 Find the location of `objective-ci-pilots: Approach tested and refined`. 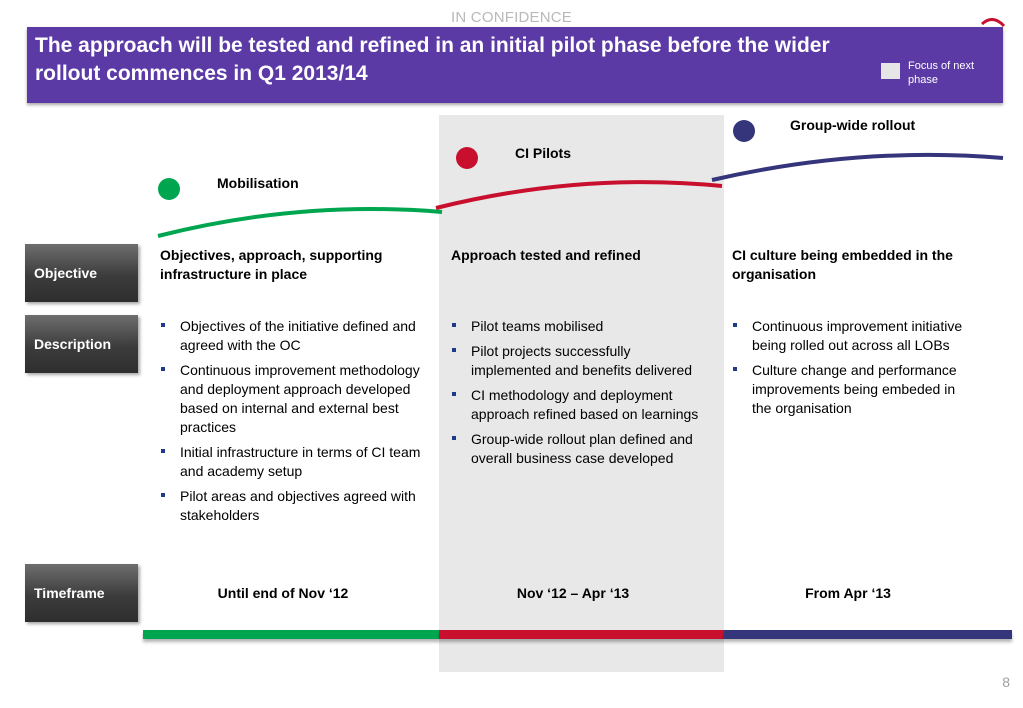

objective-ci-pilots: Approach tested and refined is located at coordinates (546, 255).